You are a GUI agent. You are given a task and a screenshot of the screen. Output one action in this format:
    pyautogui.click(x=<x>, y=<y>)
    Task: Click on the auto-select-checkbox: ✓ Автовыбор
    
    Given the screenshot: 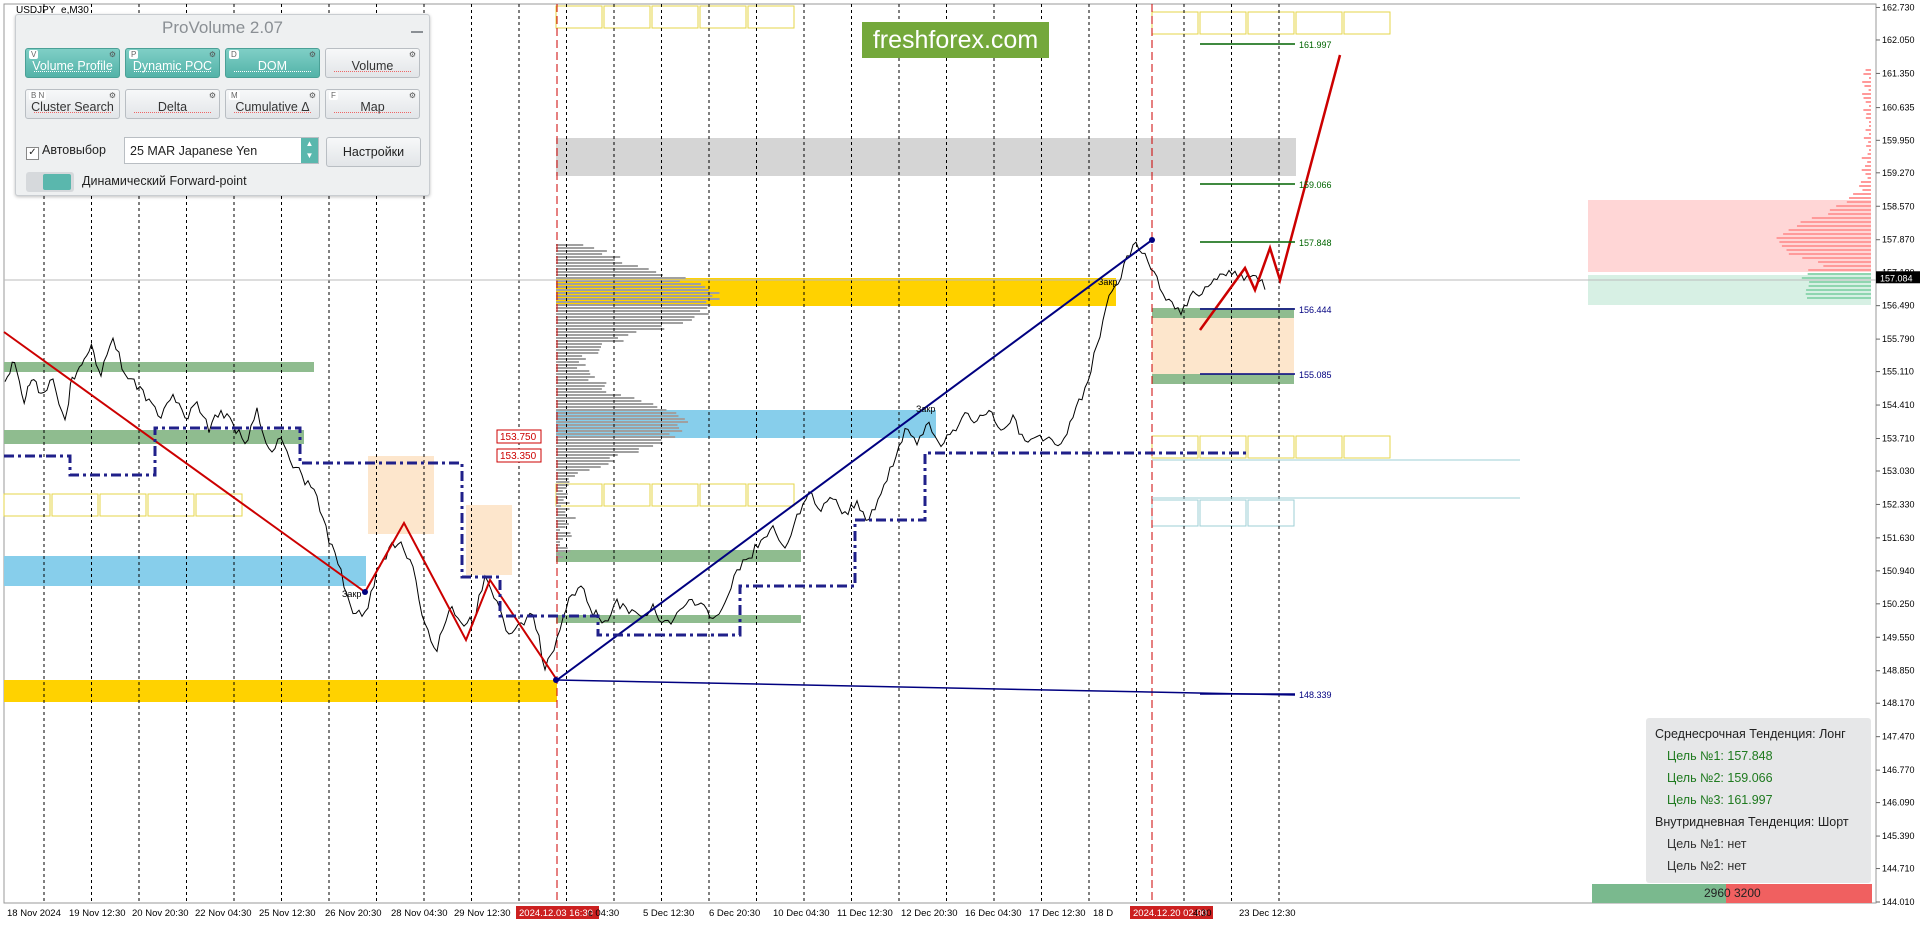 What is the action you would take?
    pyautogui.click(x=66, y=151)
    